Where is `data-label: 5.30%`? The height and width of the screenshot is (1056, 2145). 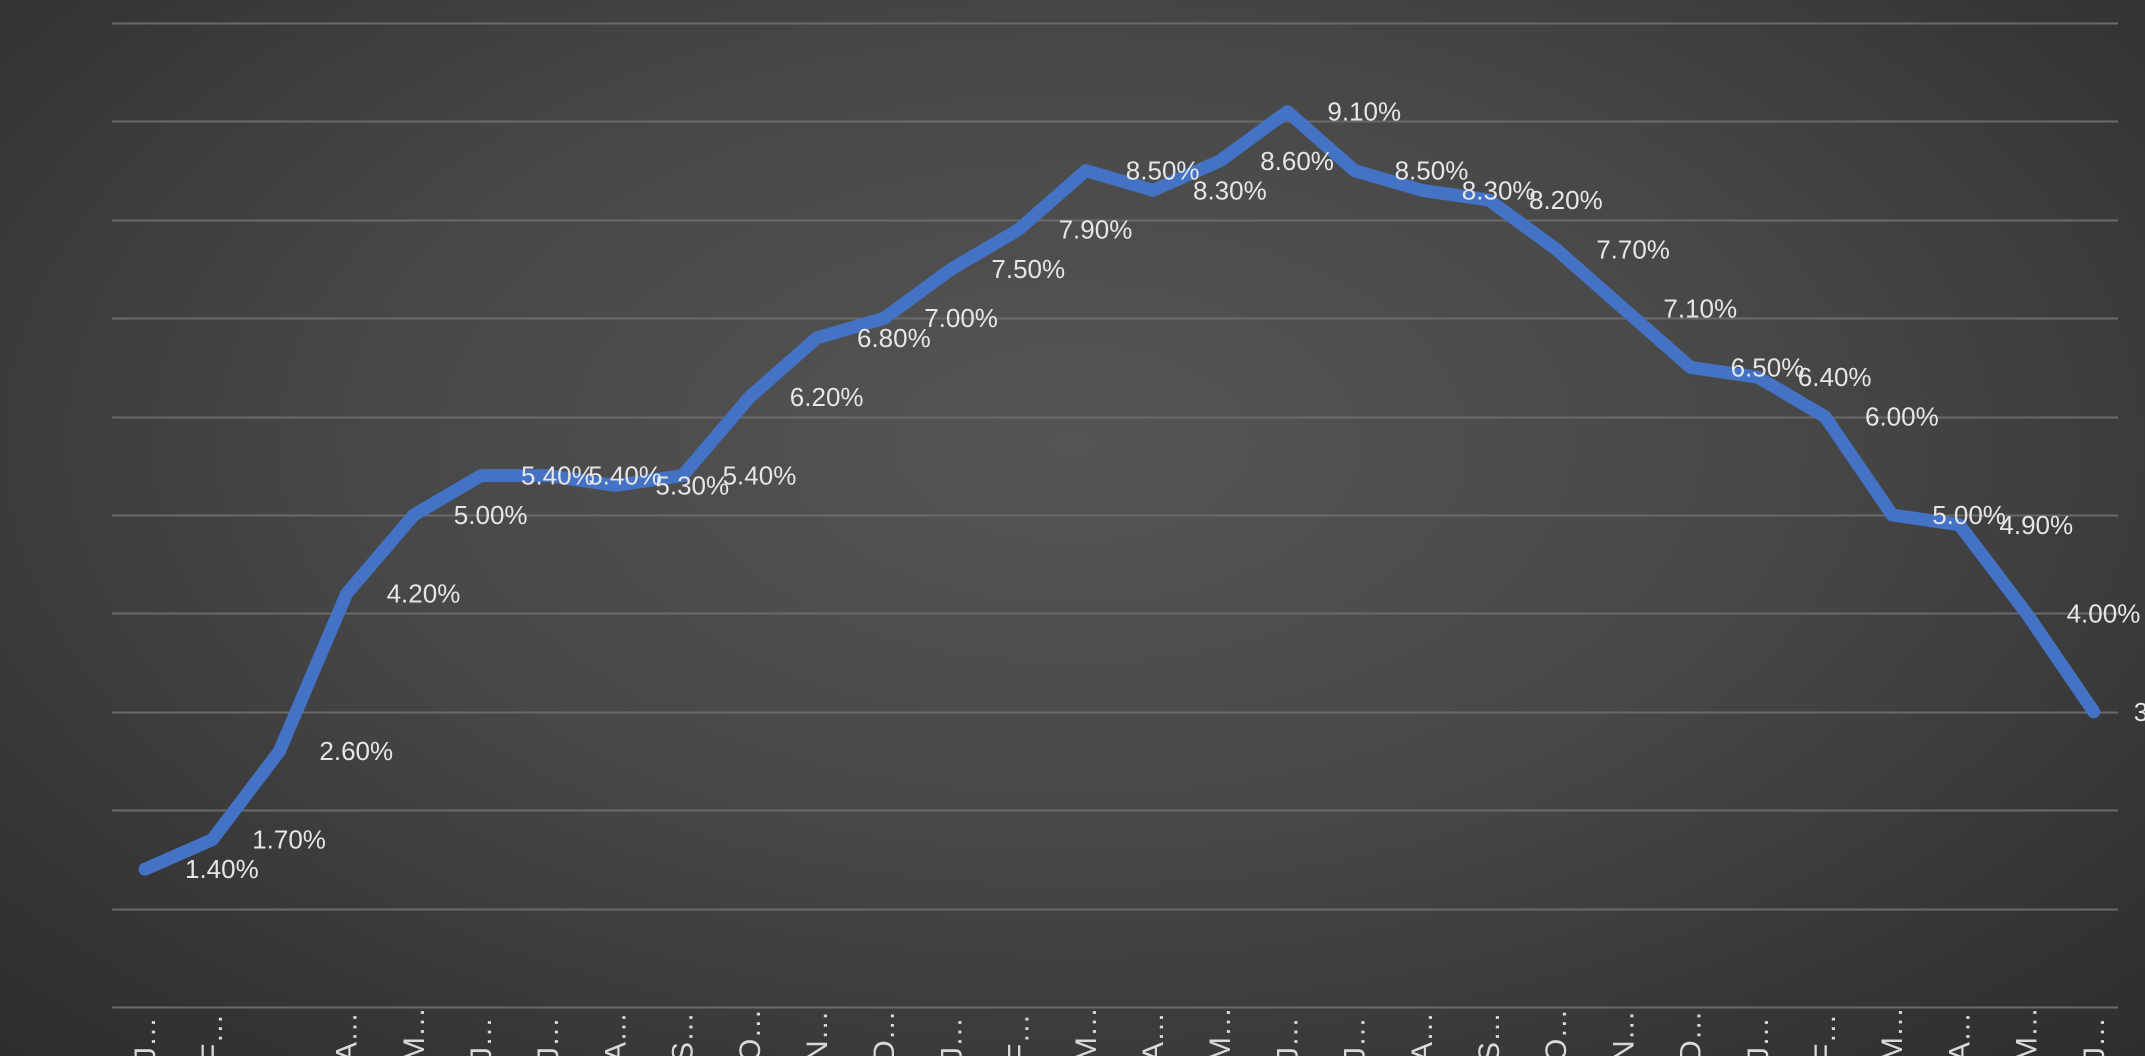 data-label: 5.30% is located at coordinates (692, 486).